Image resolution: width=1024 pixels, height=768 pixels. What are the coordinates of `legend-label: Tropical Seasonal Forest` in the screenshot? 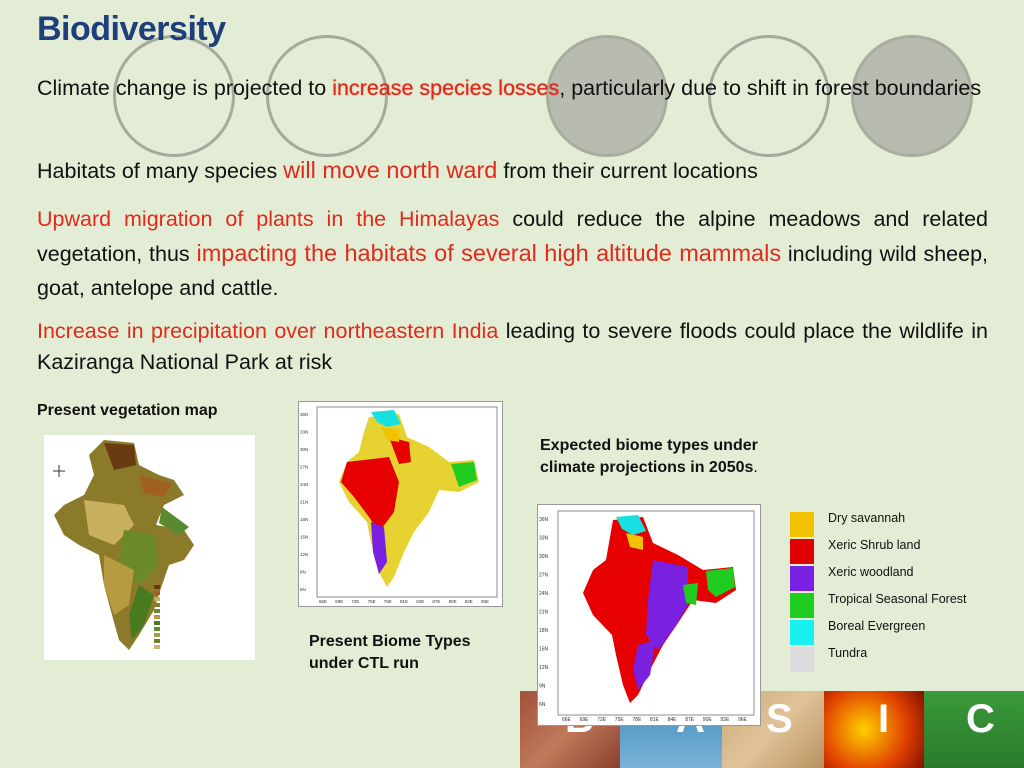 It's located at (897, 599).